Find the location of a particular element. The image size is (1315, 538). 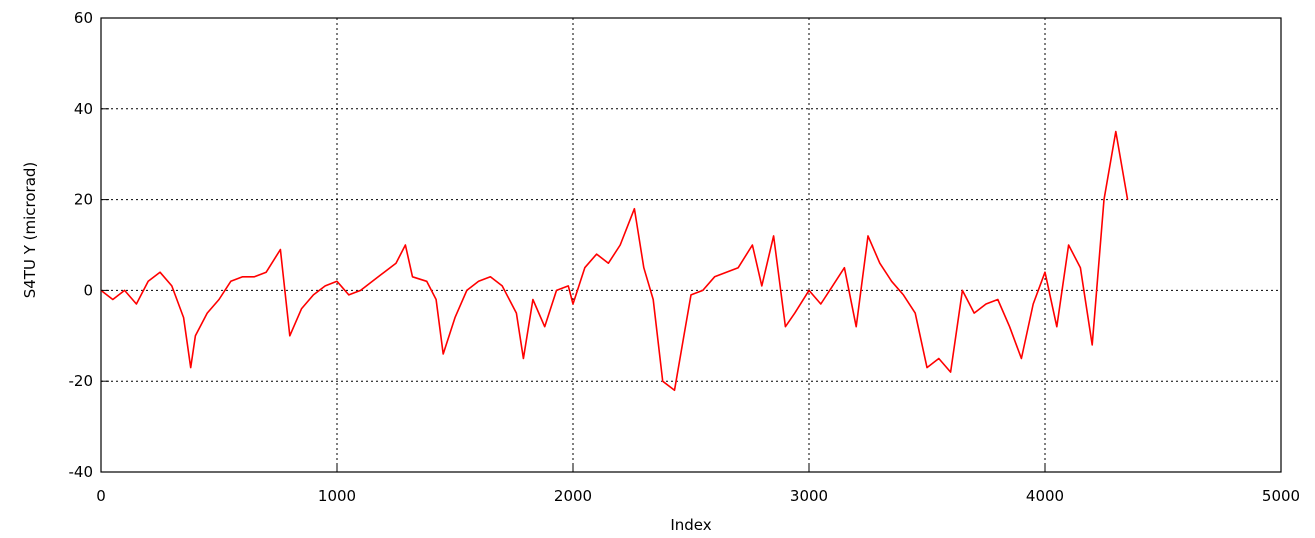

y-tick-label: 60 is located at coordinates (83, 18).